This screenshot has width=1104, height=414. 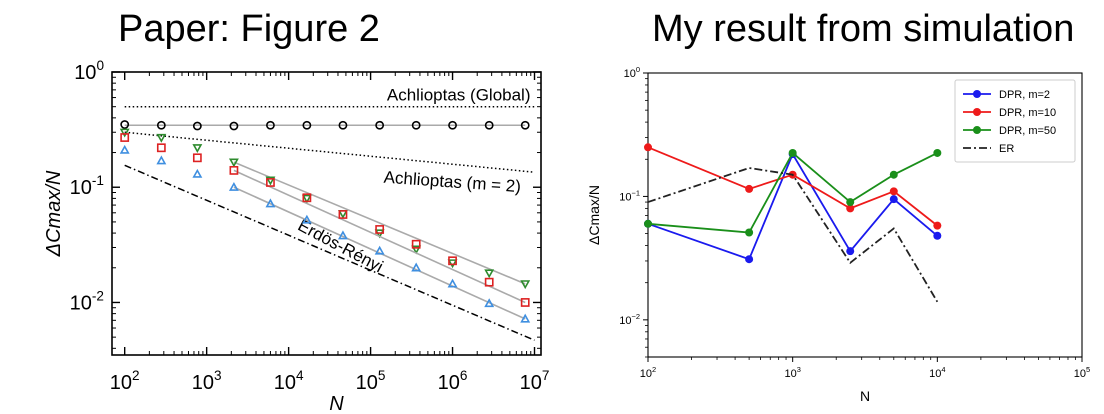 I want to click on x-axis-label-left: N, so click(x=336, y=403).